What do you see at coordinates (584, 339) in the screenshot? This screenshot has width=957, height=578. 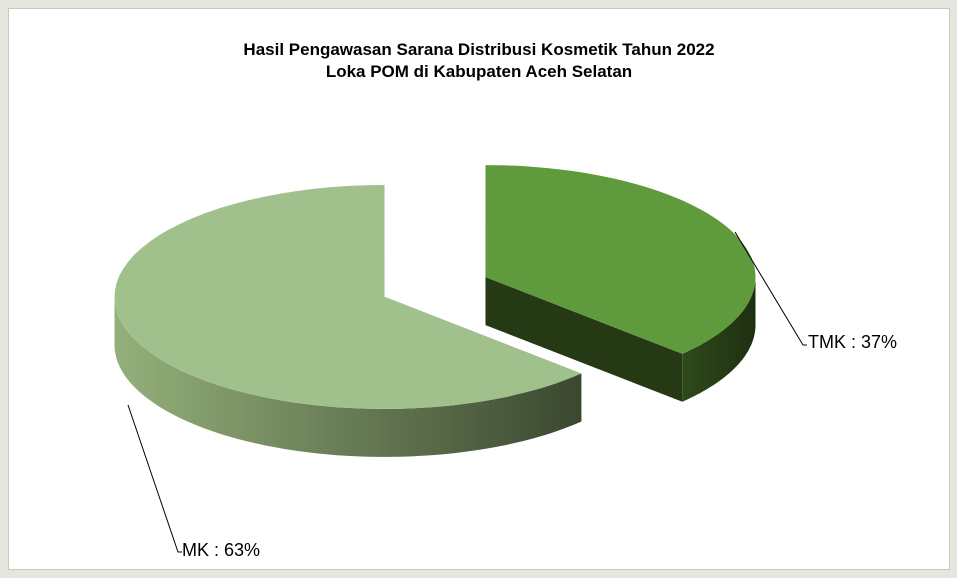 I see `slice-wall` at bounding box center [584, 339].